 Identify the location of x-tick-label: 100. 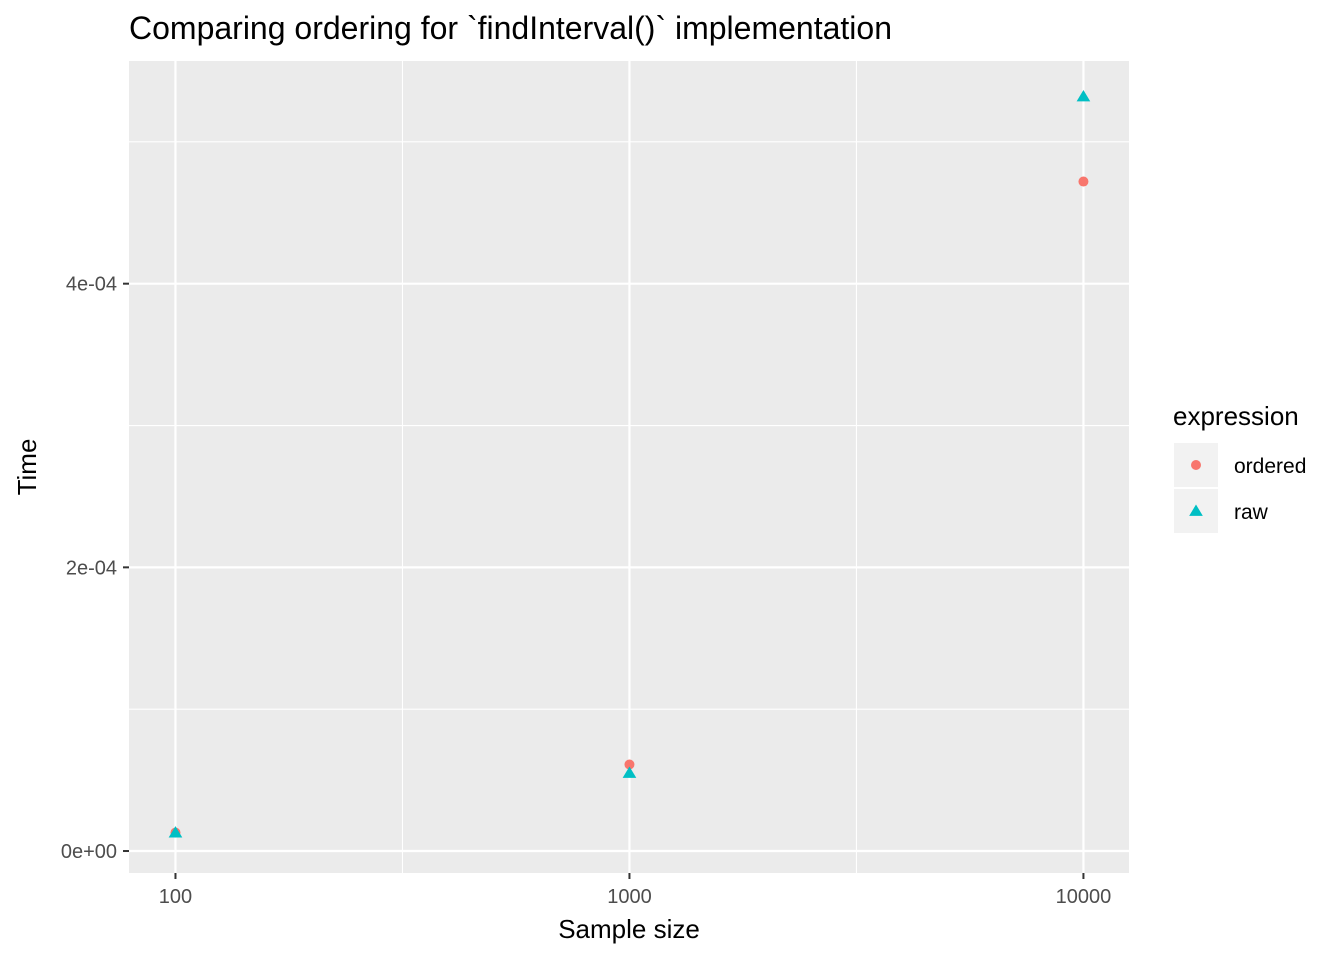
(175, 897).